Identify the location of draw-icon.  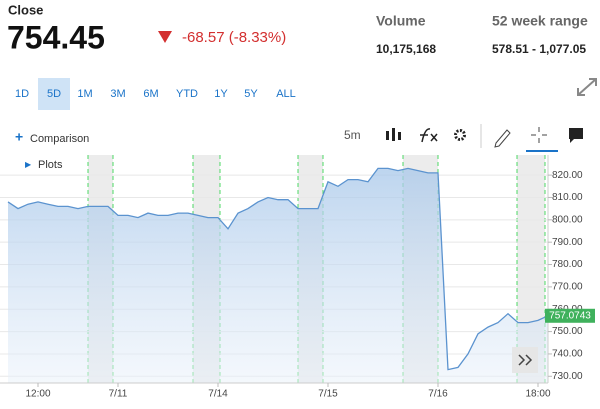
(502, 138).